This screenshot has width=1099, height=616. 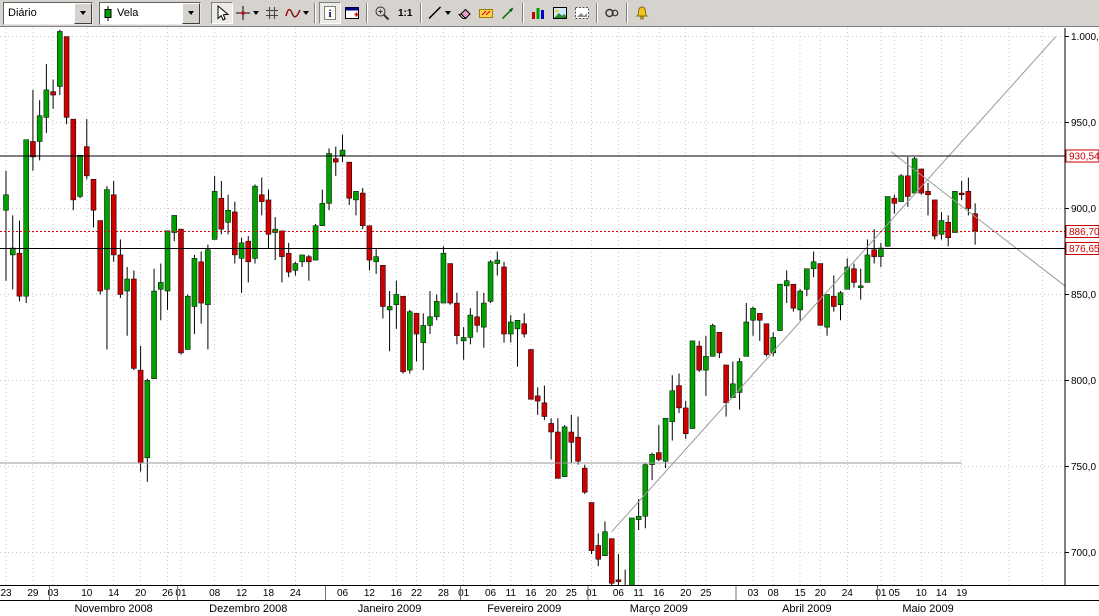 I want to click on copy-image-tool, so click(x=582, y=13).